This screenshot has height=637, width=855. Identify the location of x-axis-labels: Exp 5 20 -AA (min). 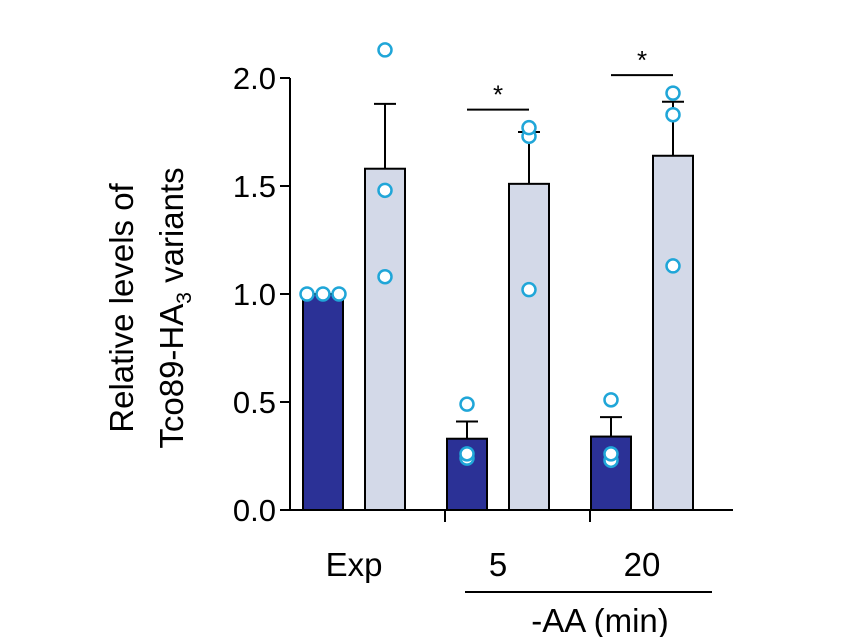
(519, 591).